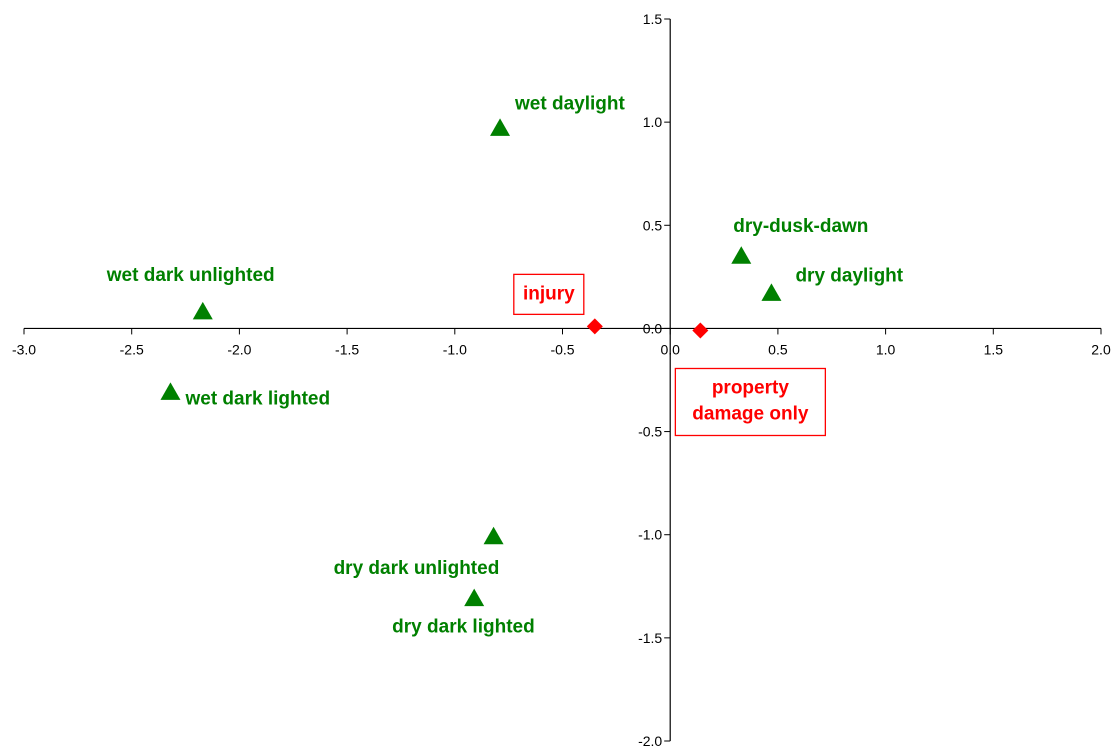  Describe the element at coordinates (24, 349) in the screenshot. I see `x-tick-label: -3.0` at that location.